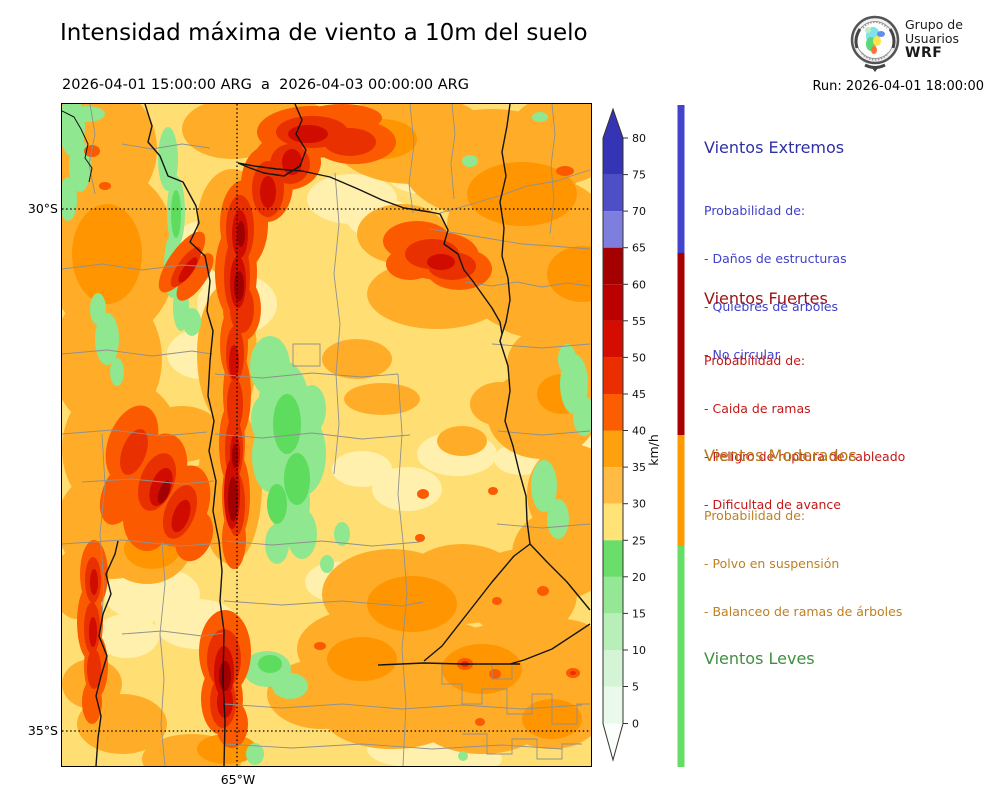 Image resolution: width=1000 pixels, height=800 pixels. What do you see at coordinates (639, 650) in the screenshot?
I see `svg-text: 10` at bounding box center [639, 650].